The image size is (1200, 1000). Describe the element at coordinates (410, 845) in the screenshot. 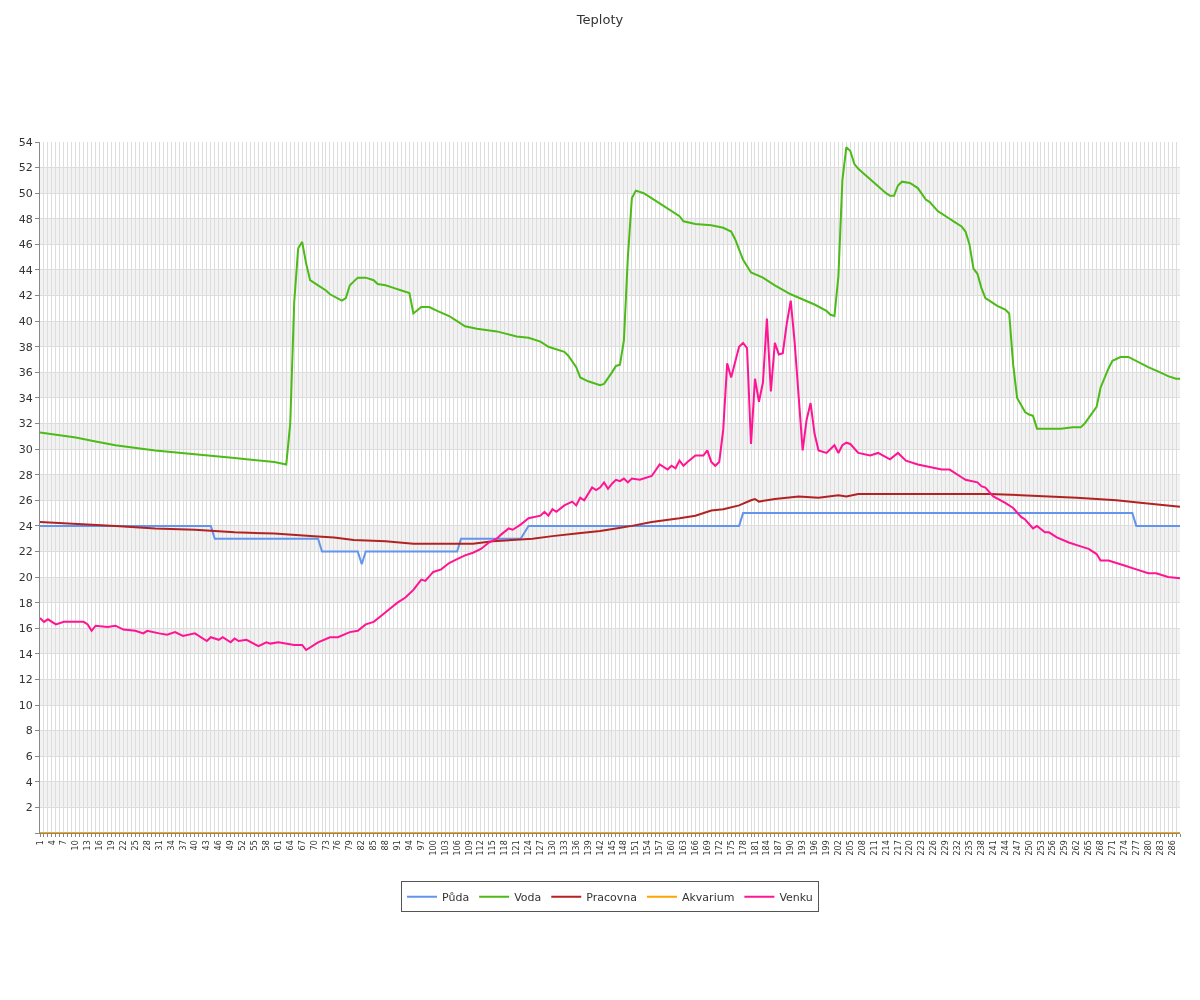

I see `x-tick-label: 94` at that location.